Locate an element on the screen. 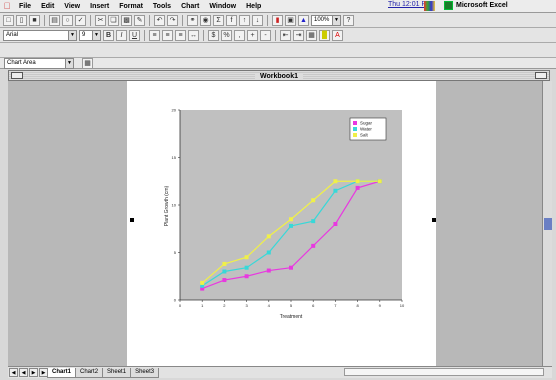 This screenshot has height=380, width=556. menu-chart: Chart is located at coordinates (190, 6).